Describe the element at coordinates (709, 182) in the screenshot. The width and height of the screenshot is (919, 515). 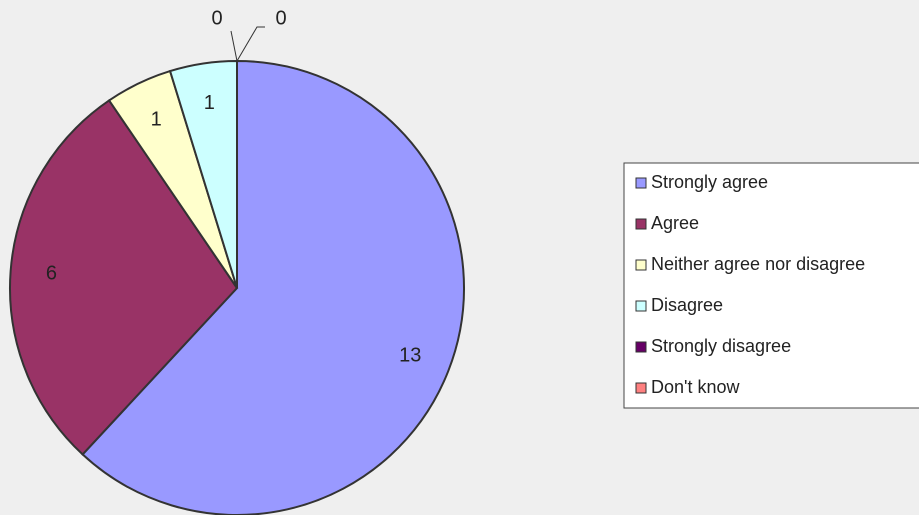
I see `legend-label: Strongly agree` at that location.